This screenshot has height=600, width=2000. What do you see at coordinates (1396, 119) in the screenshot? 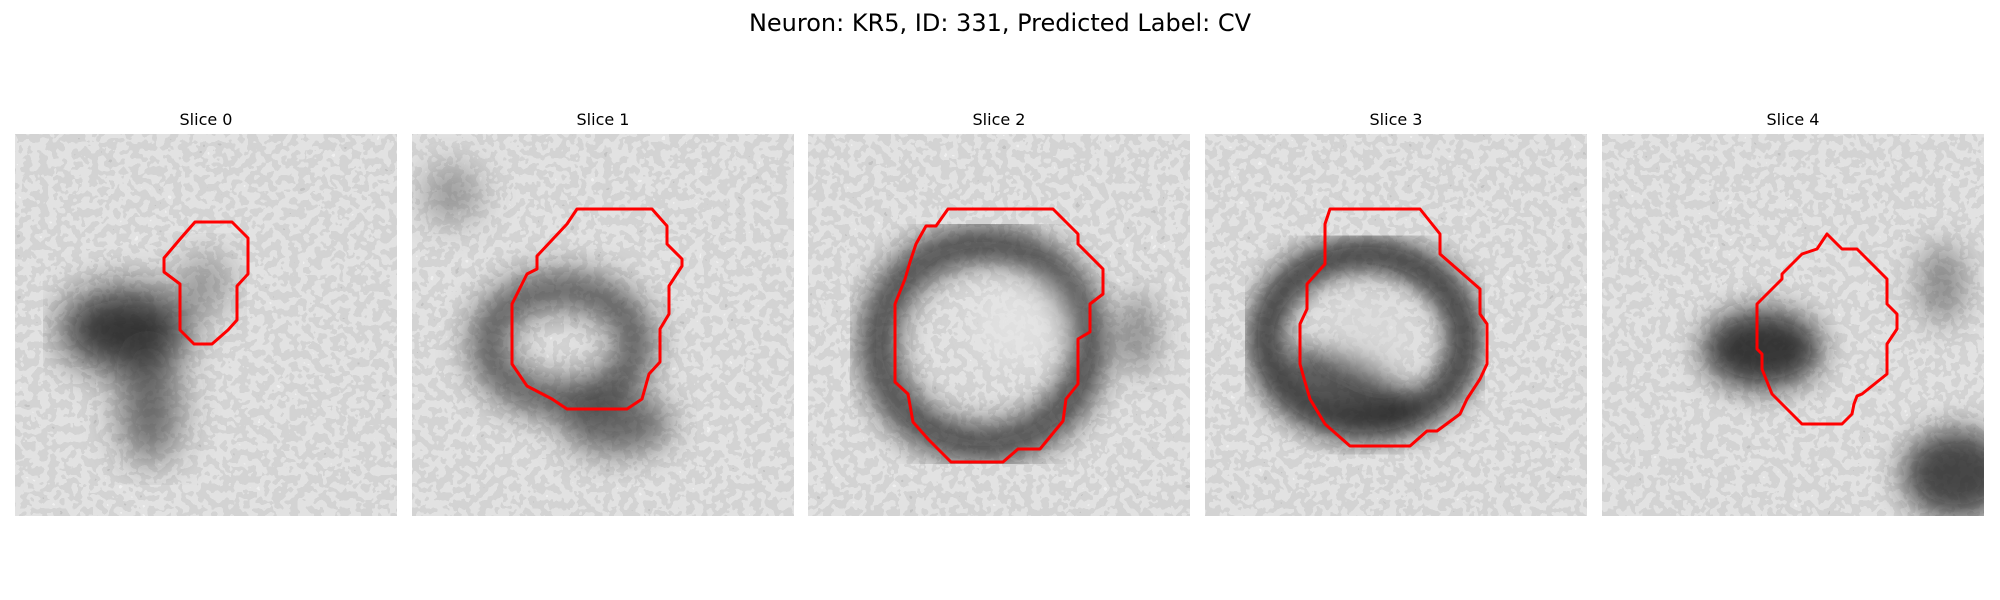
I see `slice-title-3: Slice 3` at bounding box center [1396, 119].